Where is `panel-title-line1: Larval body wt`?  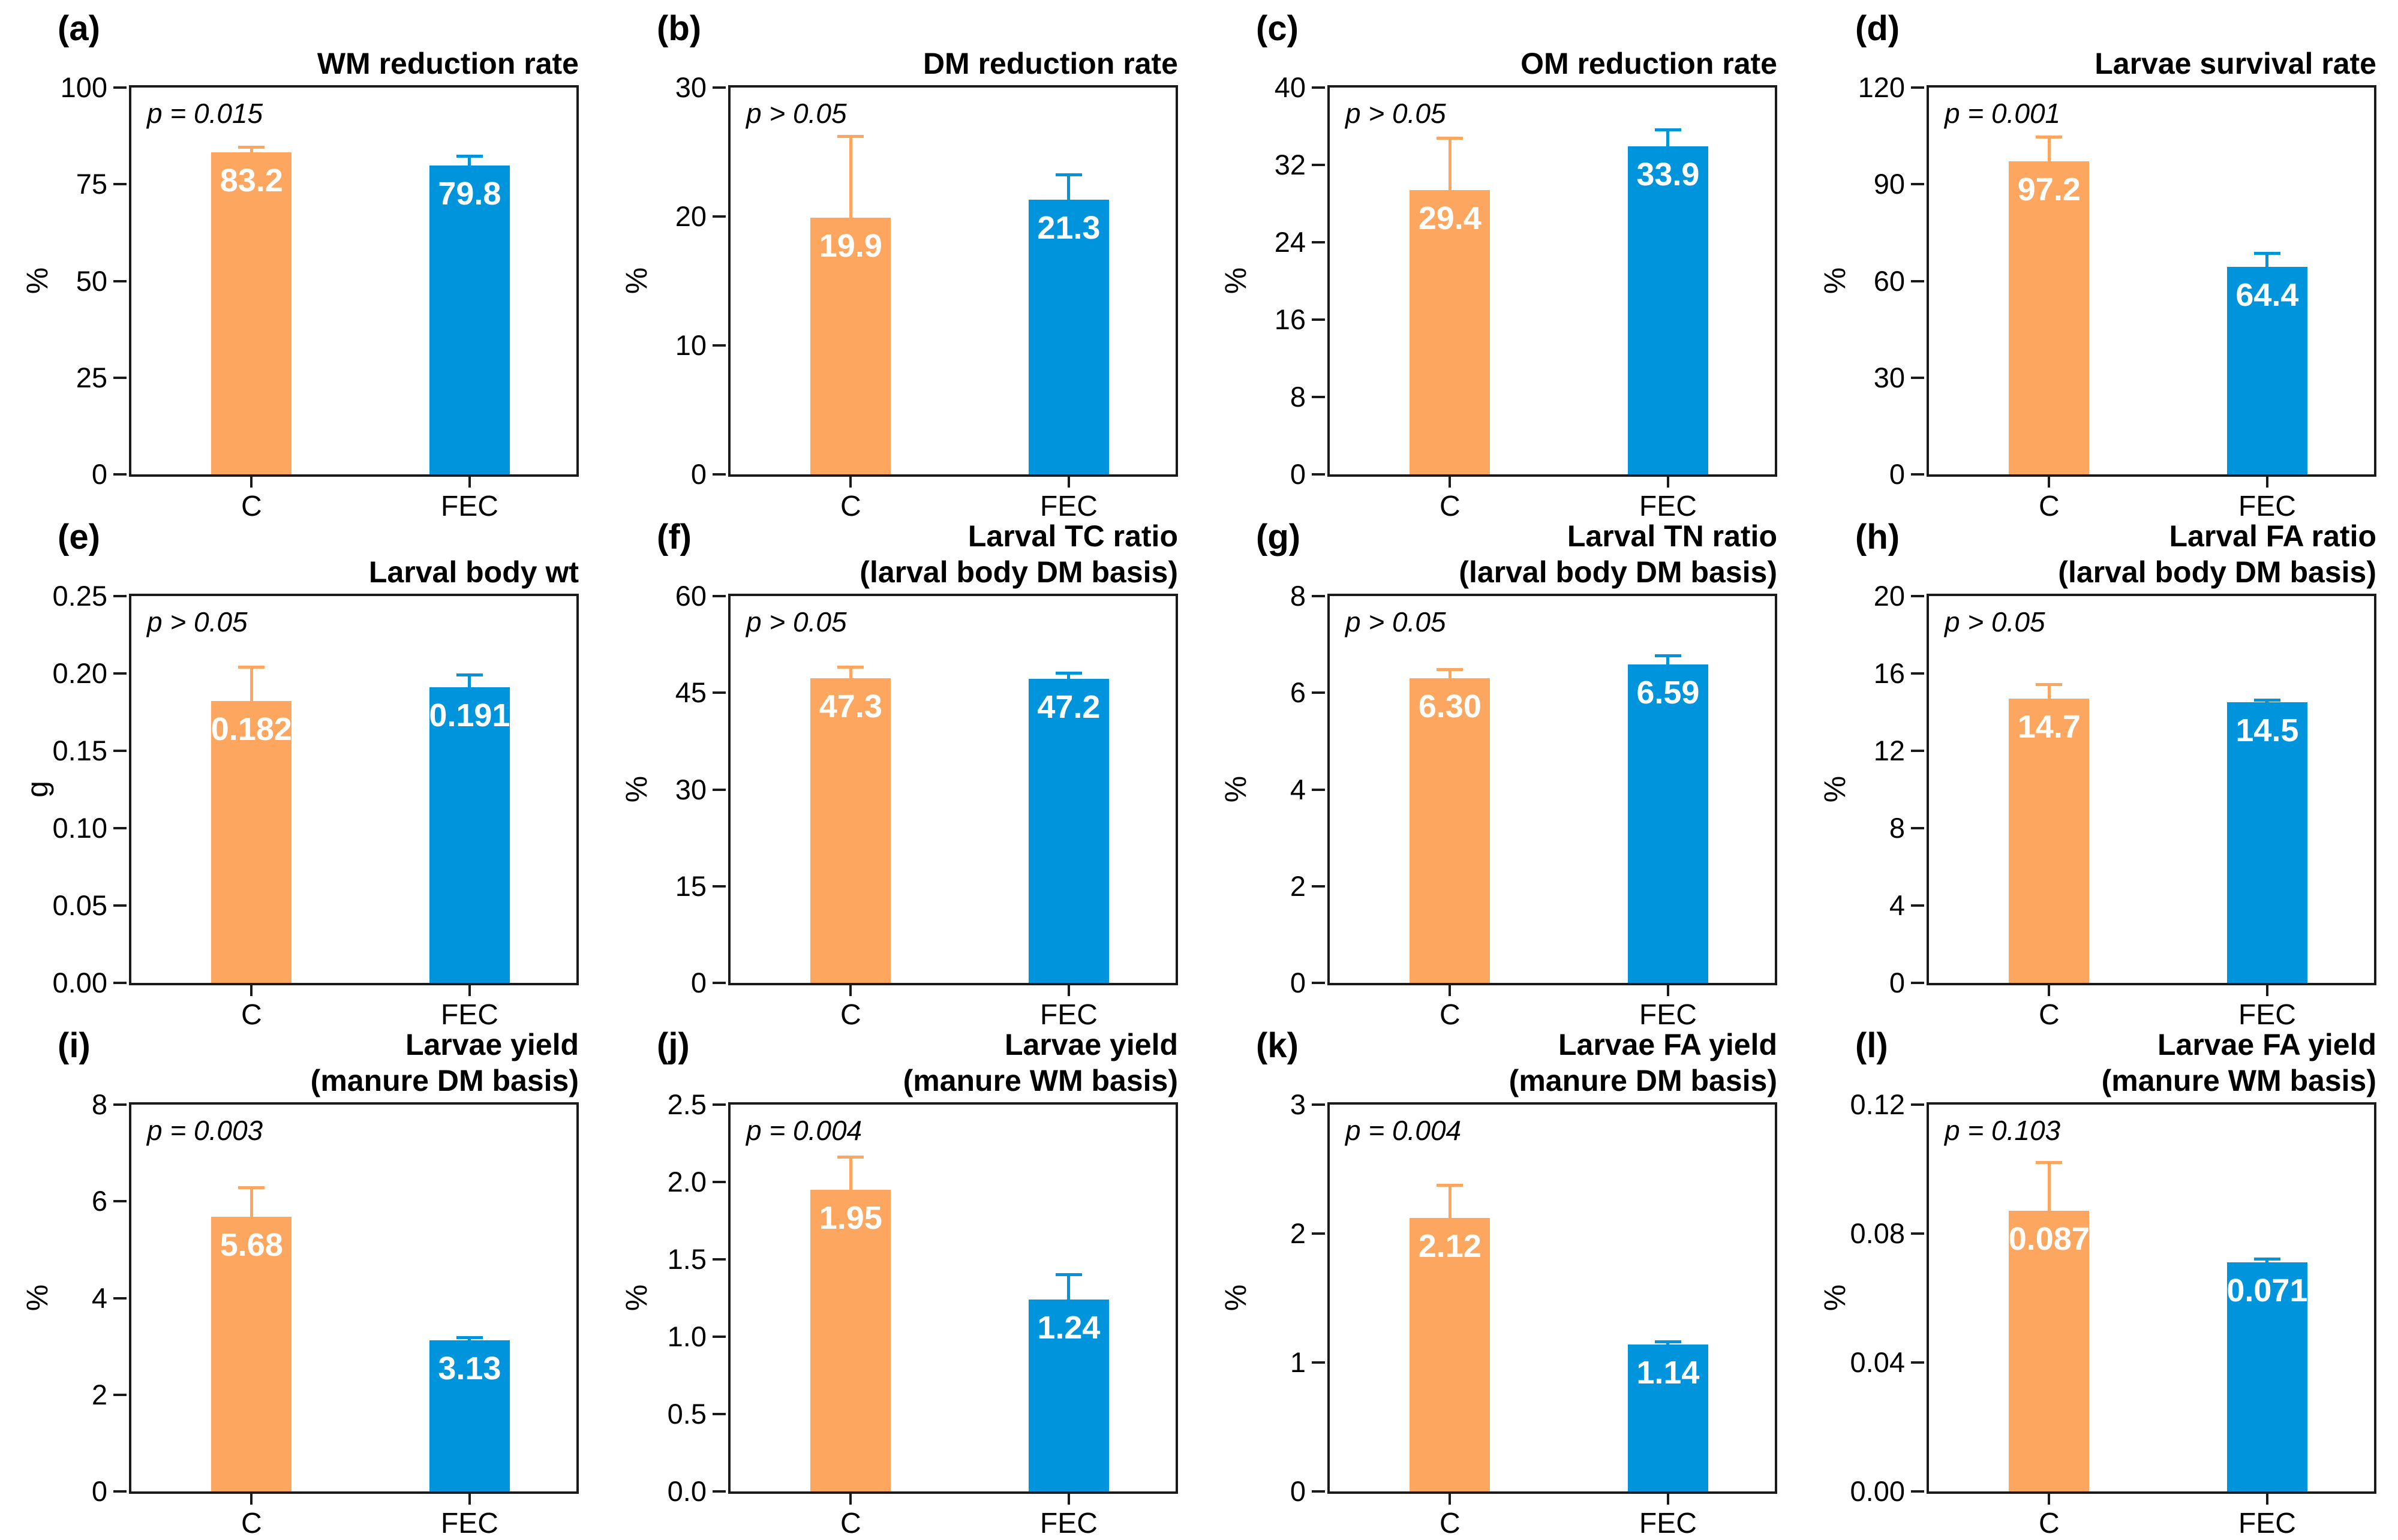 panel-title-line1: Larval body wt is located at coordinates (473, 572).